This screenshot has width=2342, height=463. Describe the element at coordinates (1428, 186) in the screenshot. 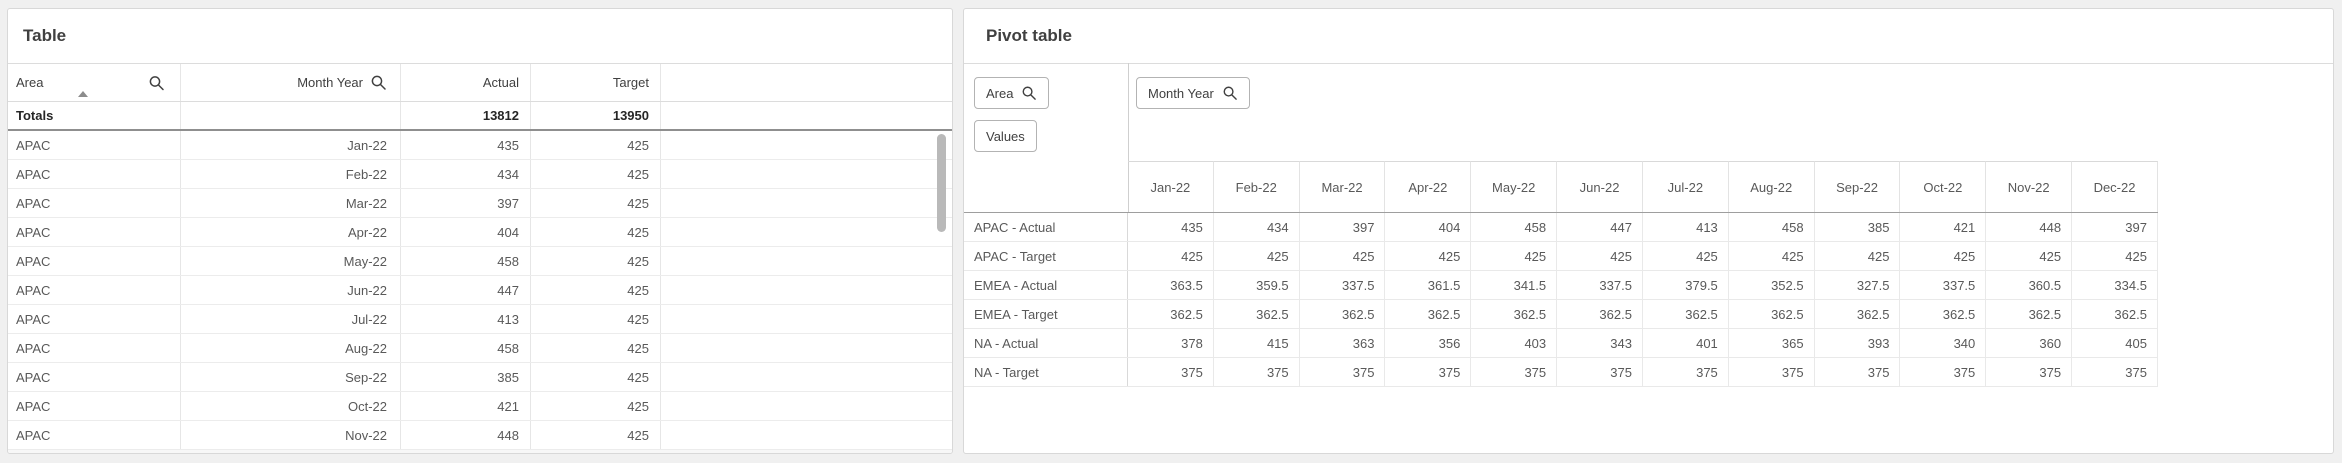

I see `pivot-column-header: Apr-22` at that location.